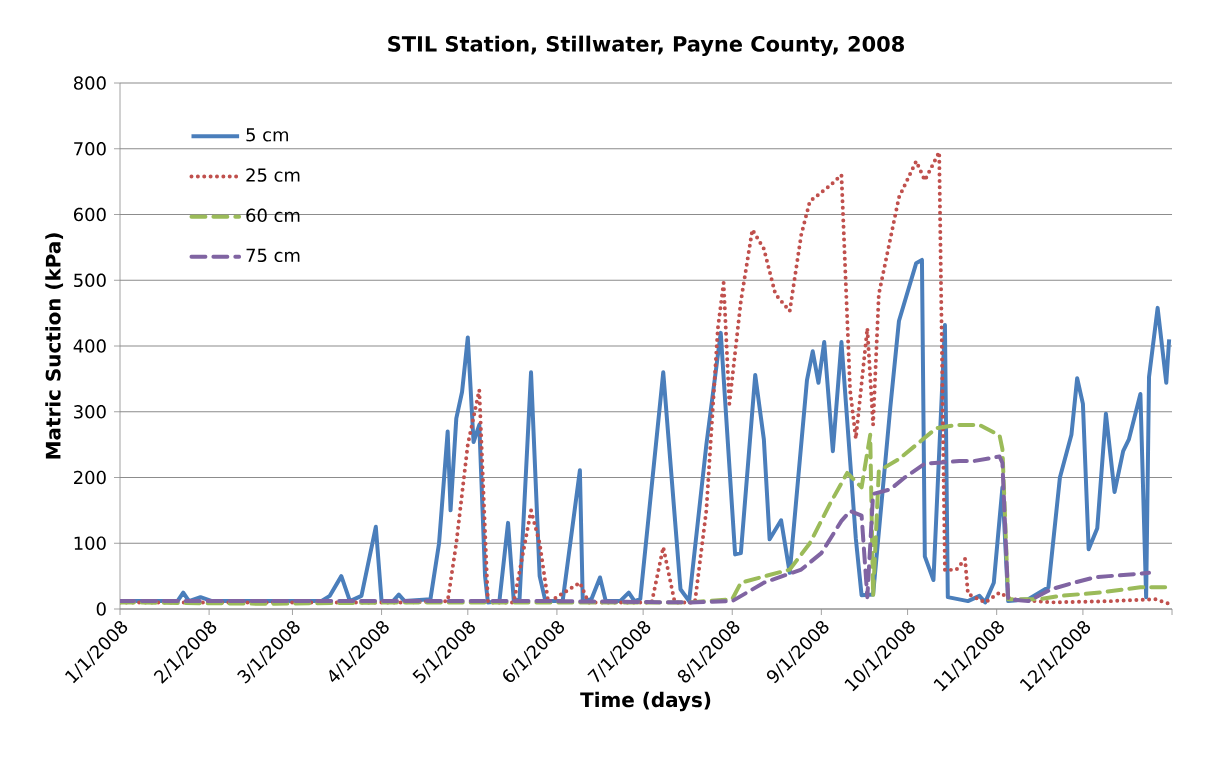  Describe the element at coordinates (273, 175) in the screenshot. I see `legend-label: 25 cm` at that location.